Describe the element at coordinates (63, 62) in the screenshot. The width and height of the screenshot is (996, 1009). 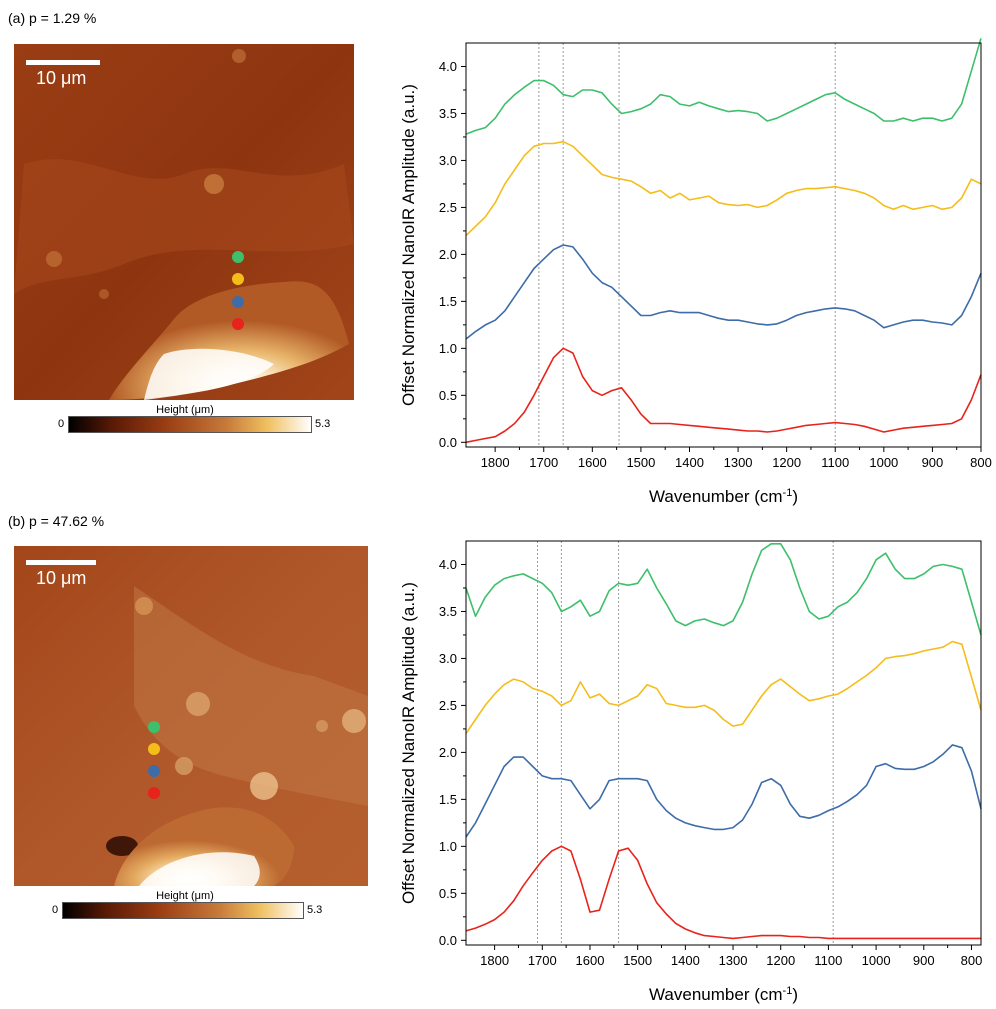
I see `scalebar-a` at that location.